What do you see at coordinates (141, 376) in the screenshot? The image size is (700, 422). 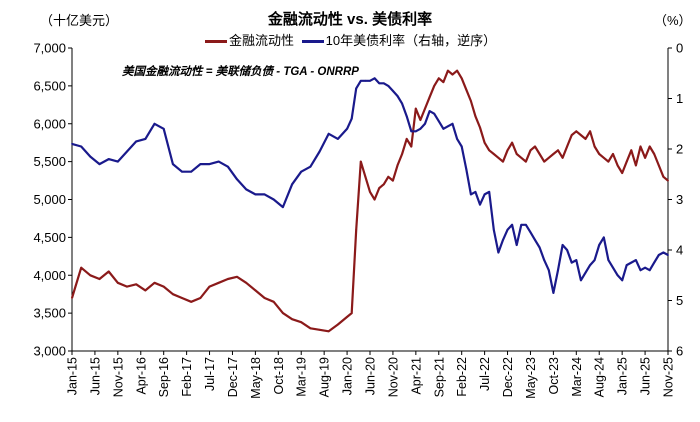 I see `x-tick-label: Apr-16` at bounding box center [141, 376].